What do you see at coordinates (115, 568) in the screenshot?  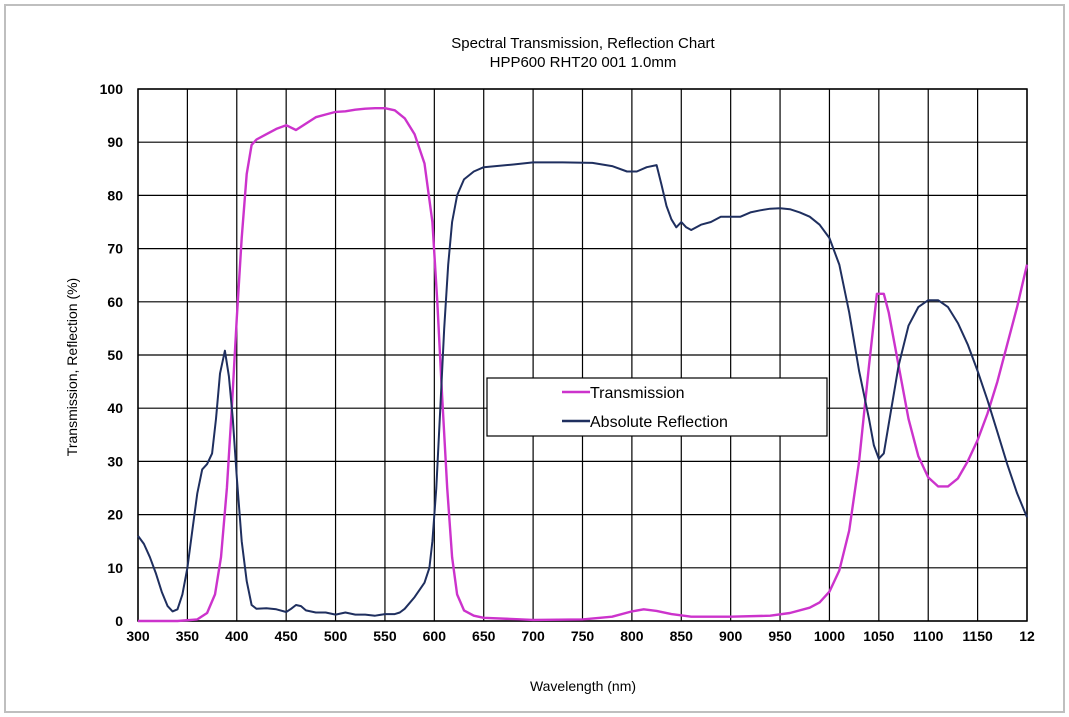 I see `y-tick-label: 10` at bounding box center [115, 568].